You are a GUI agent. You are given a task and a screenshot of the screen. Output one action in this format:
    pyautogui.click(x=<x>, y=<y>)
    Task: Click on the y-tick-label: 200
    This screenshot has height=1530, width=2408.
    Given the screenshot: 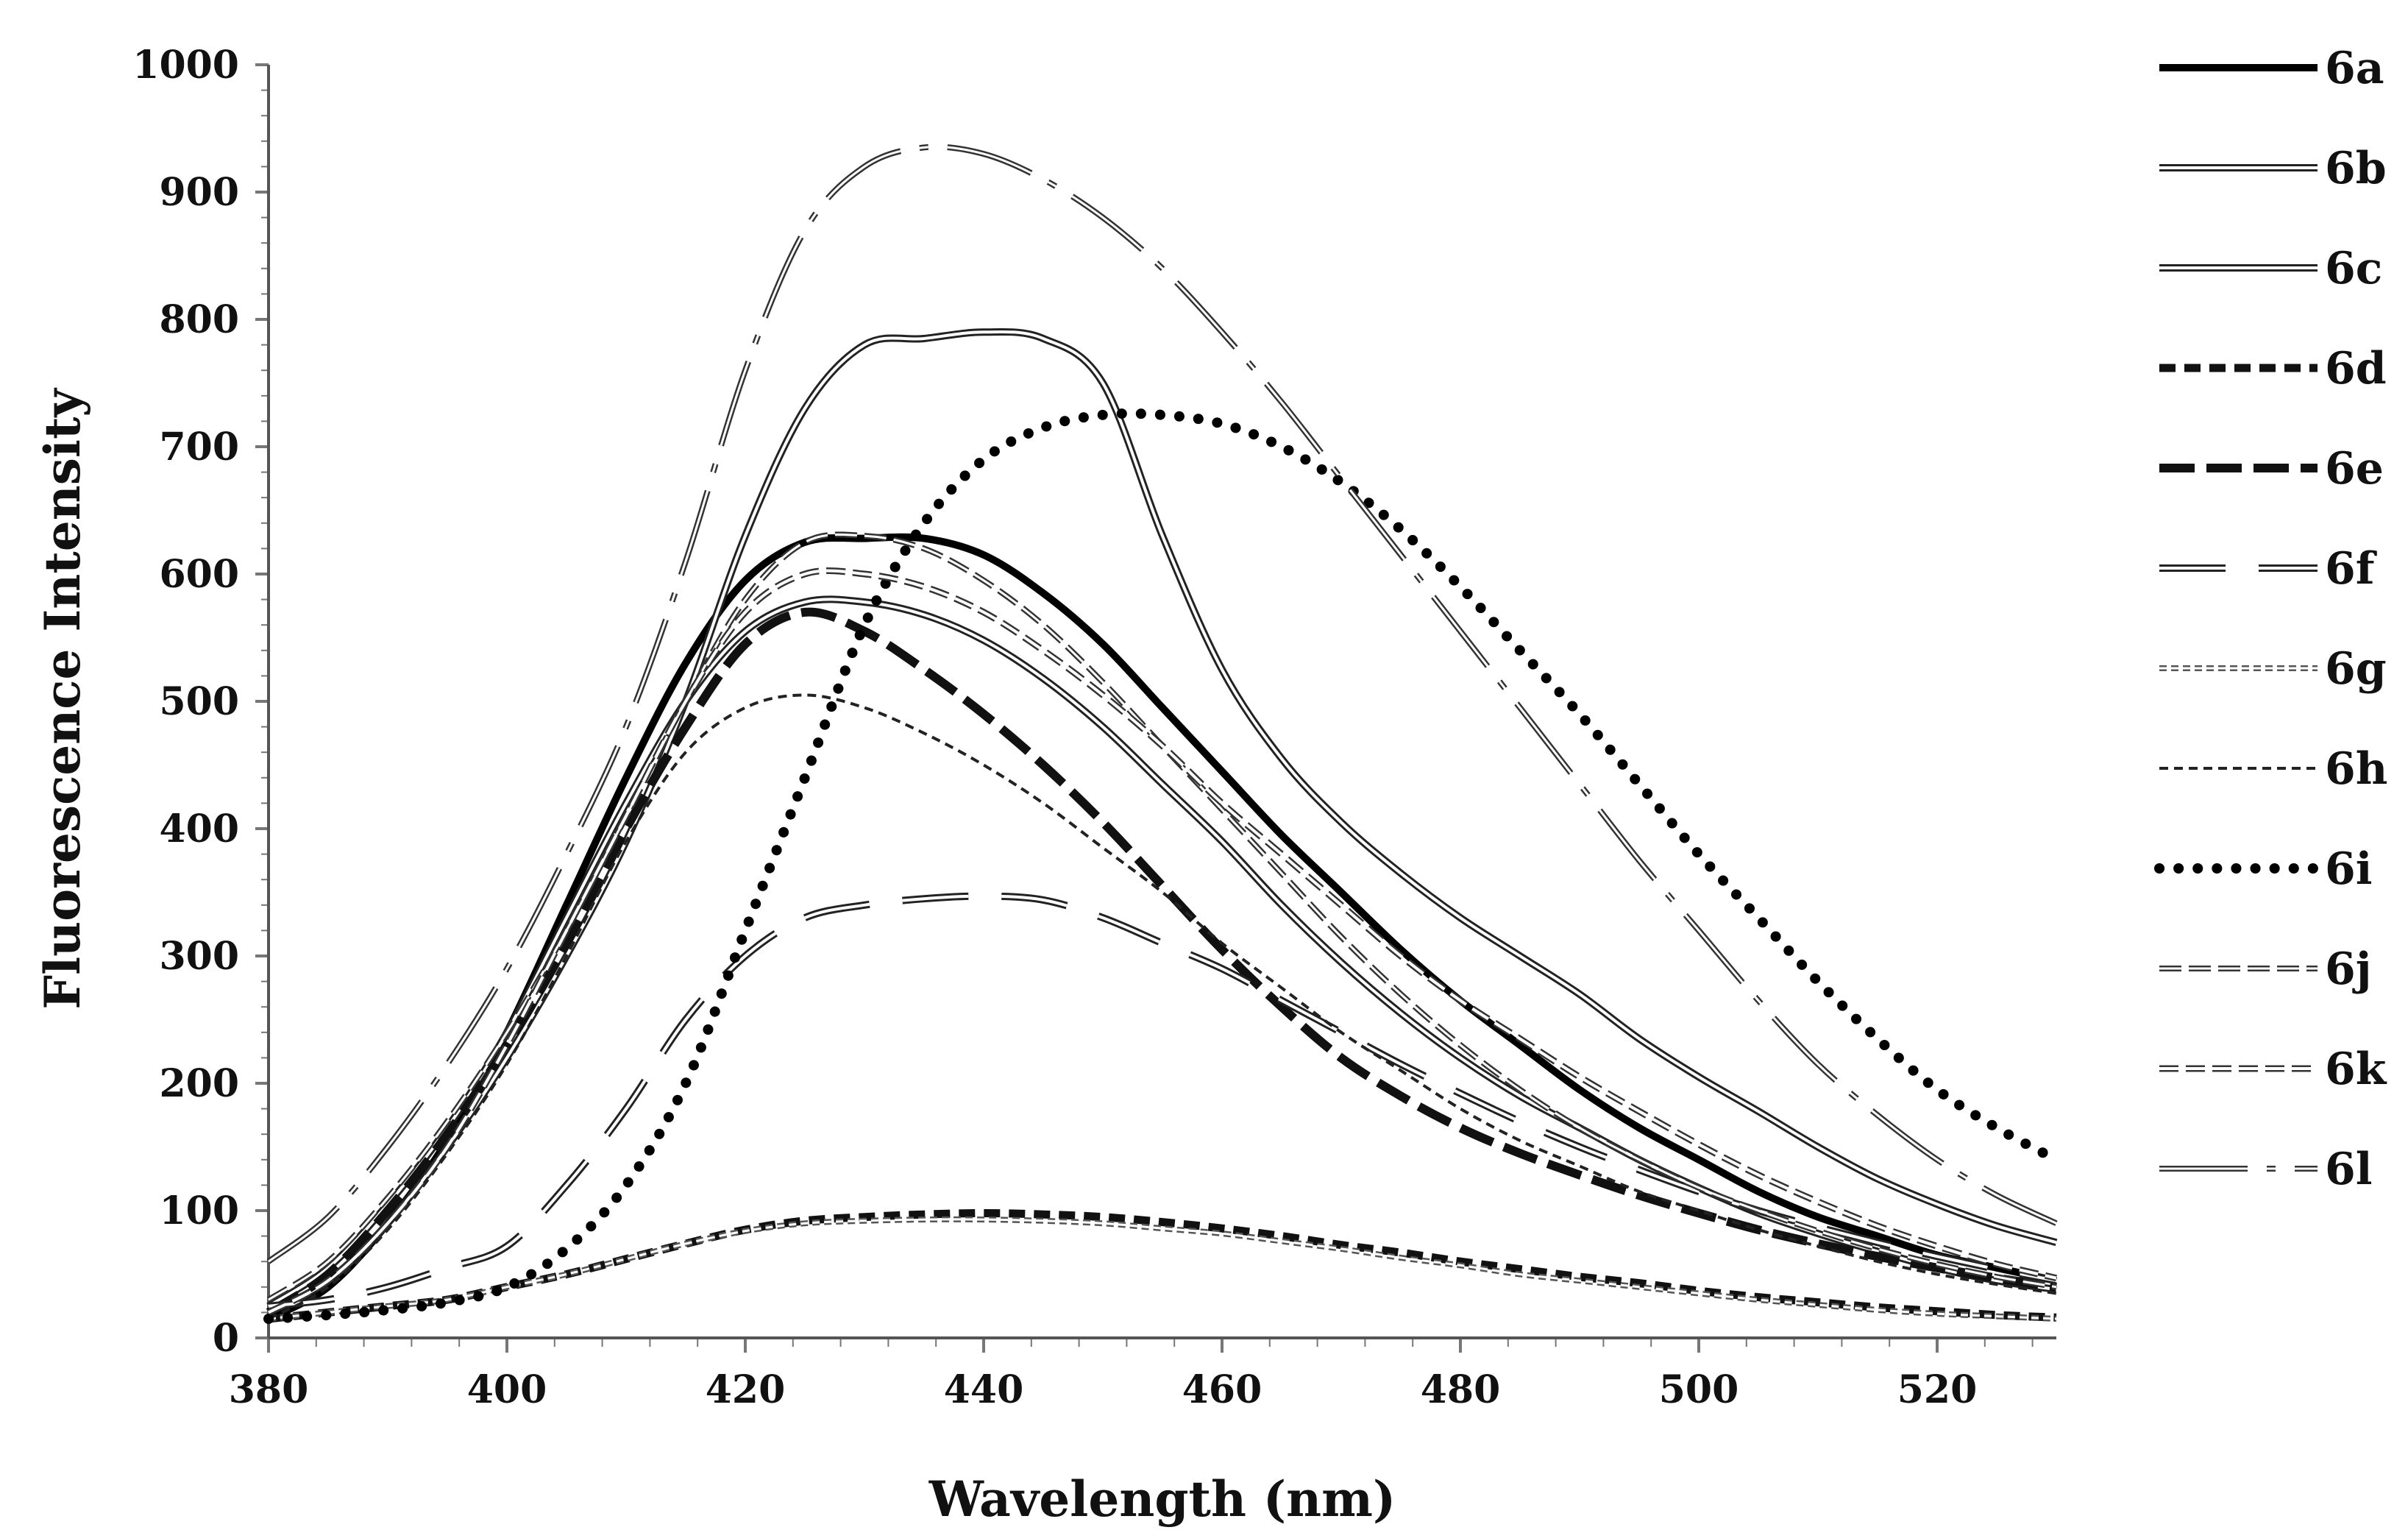 What is the action you would take?
    pyautogui.click(x=199, y=1083)
    